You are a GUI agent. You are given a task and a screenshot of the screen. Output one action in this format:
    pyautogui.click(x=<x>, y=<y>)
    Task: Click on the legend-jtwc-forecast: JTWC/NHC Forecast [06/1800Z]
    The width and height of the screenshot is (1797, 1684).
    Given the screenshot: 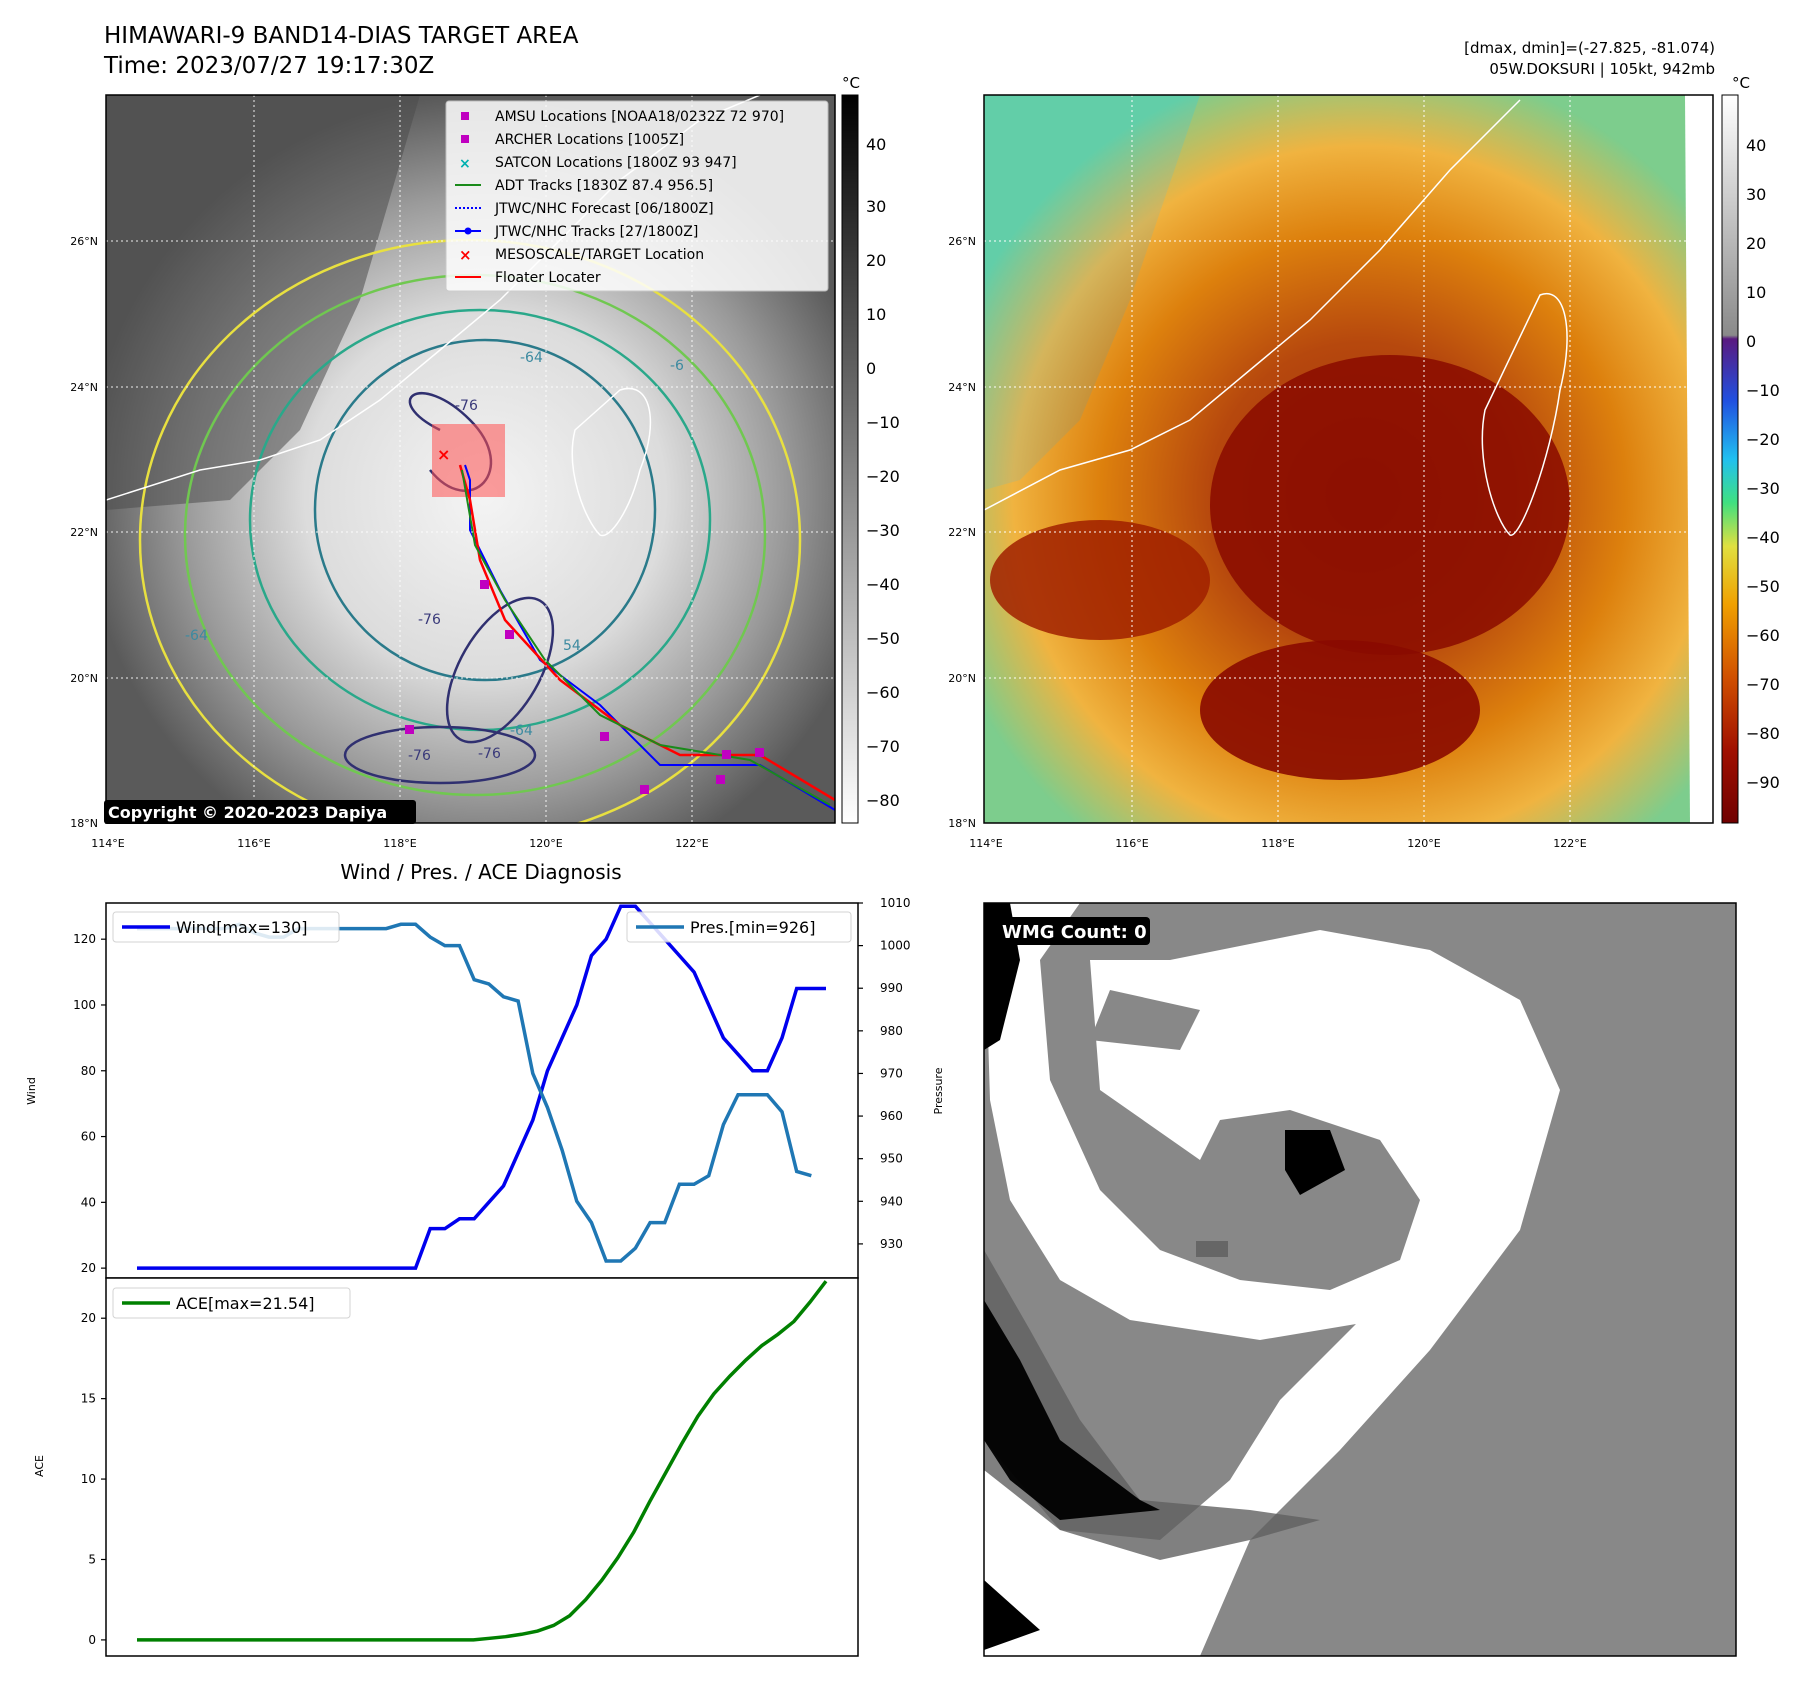 What is the action you would take?
    pyautogui.click(x=604, y=209)
    